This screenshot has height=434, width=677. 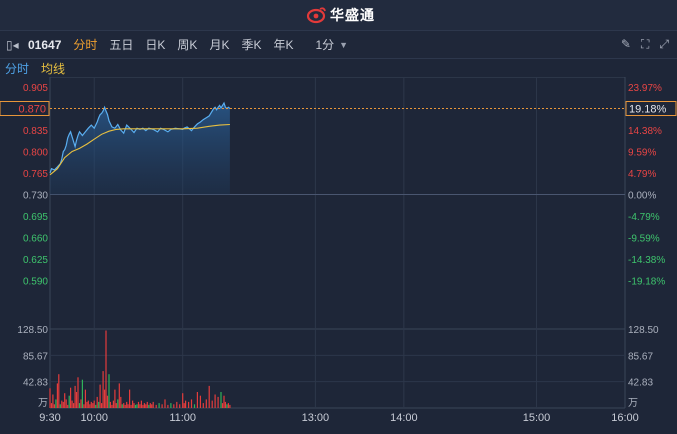 I want to click on volume-tick-label: 85.67, so click(x=35, y=356).